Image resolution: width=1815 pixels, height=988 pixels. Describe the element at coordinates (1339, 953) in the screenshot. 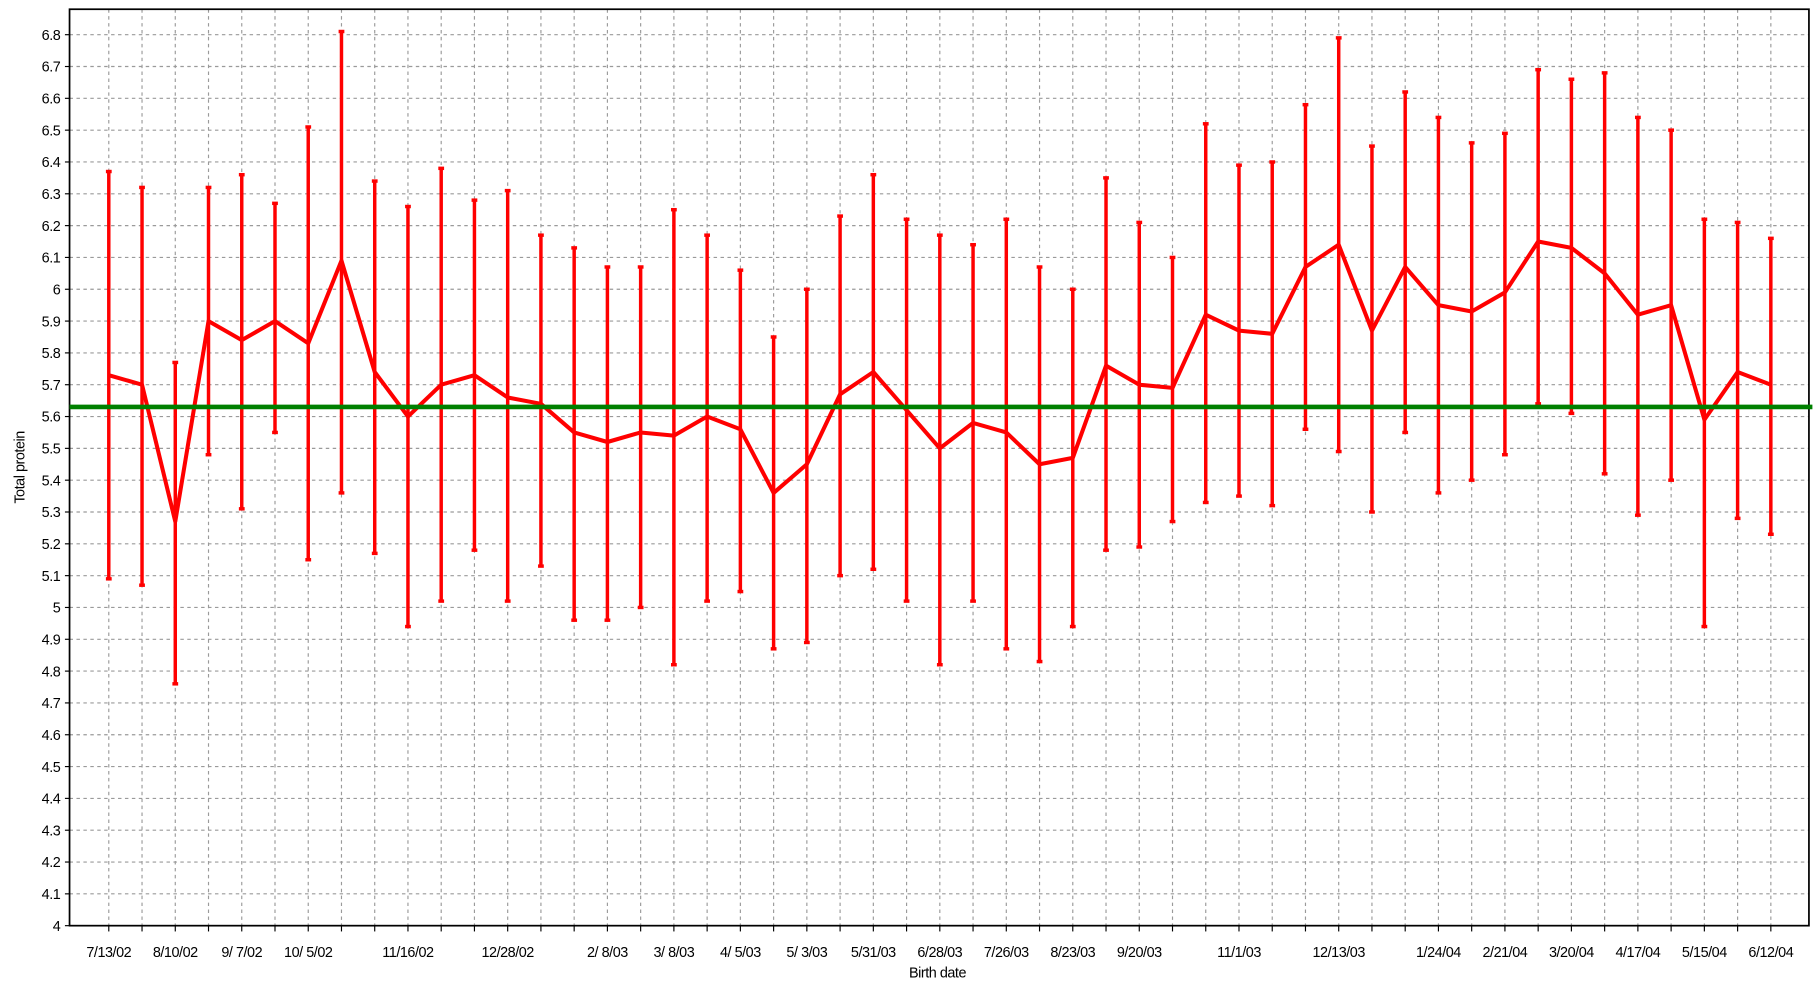

I see `x-tick-label: 12/13/03` at that location.